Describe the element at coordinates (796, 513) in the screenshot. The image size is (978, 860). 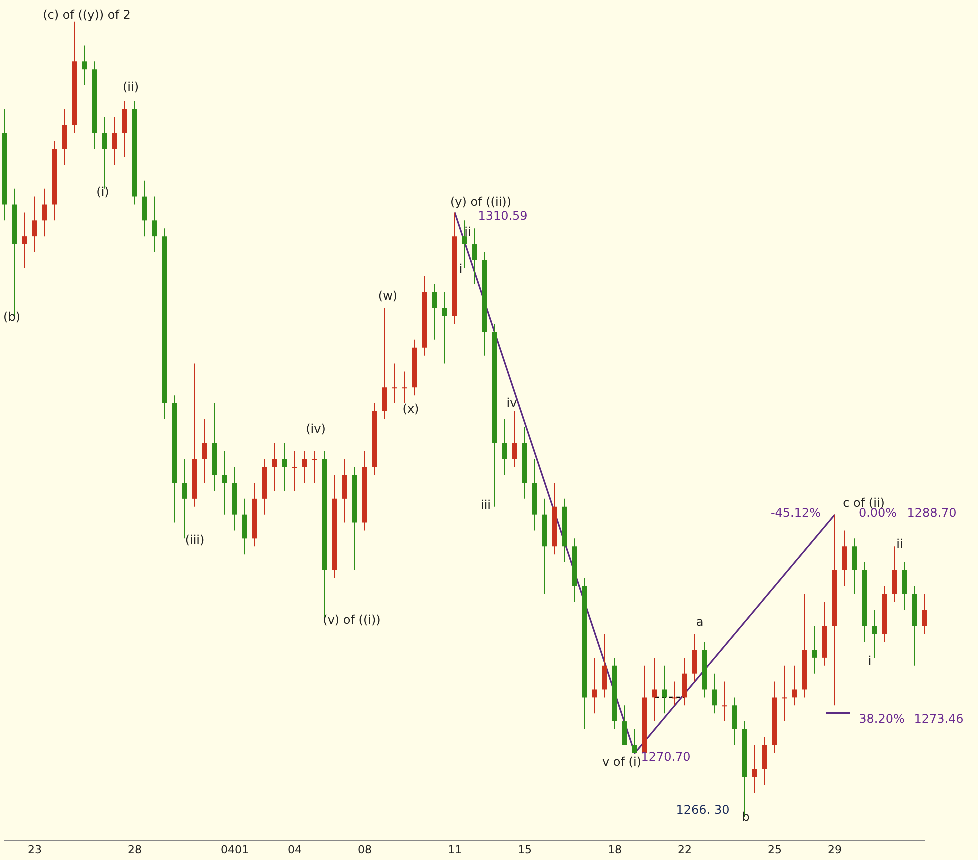
I see `annotation: -45.12%` at that location.